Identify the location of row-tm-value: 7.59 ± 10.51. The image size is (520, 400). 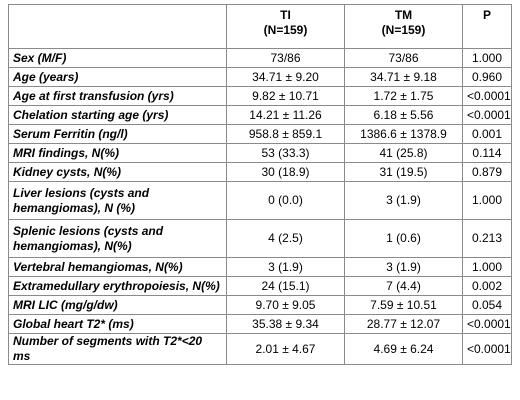
(403, 305).